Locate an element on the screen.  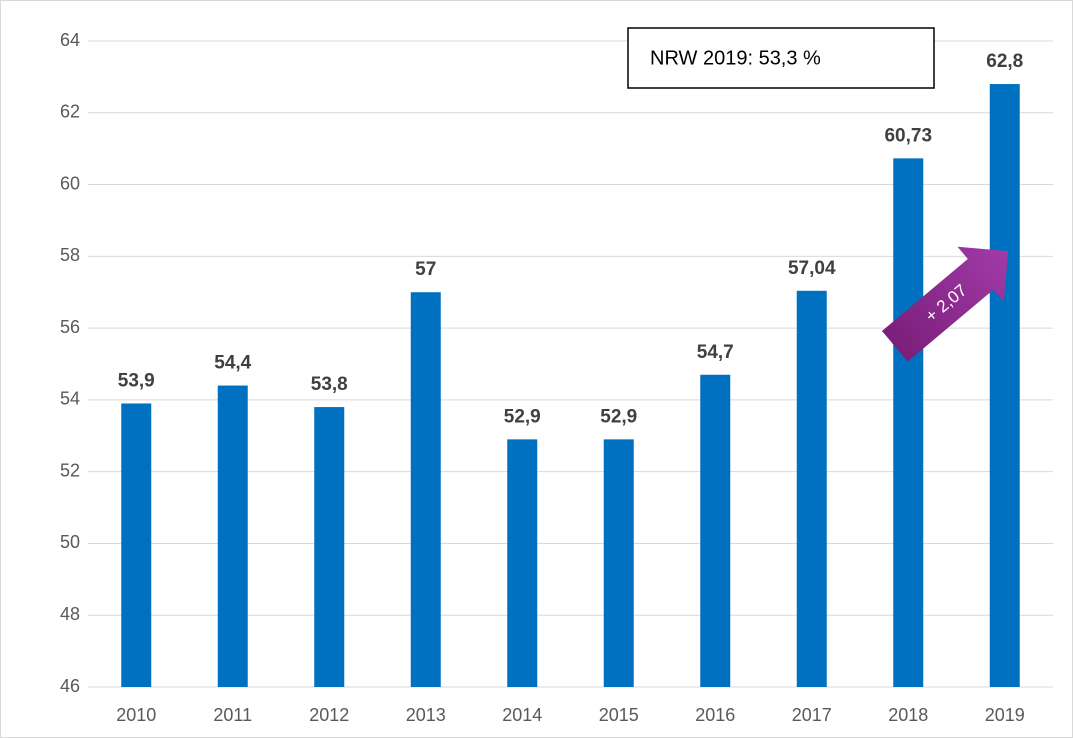
y-tick-label: 60 is located at coordinates (70, 183).